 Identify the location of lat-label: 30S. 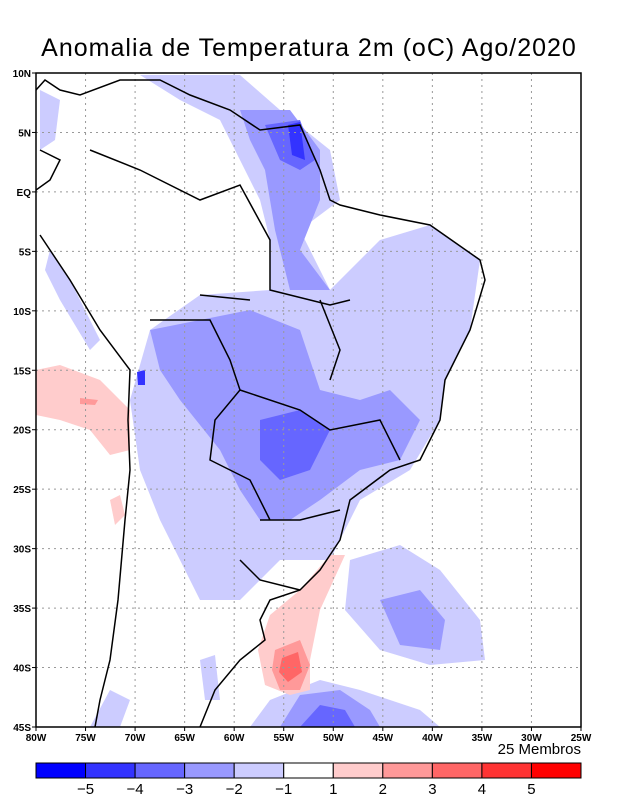
(22, 550).